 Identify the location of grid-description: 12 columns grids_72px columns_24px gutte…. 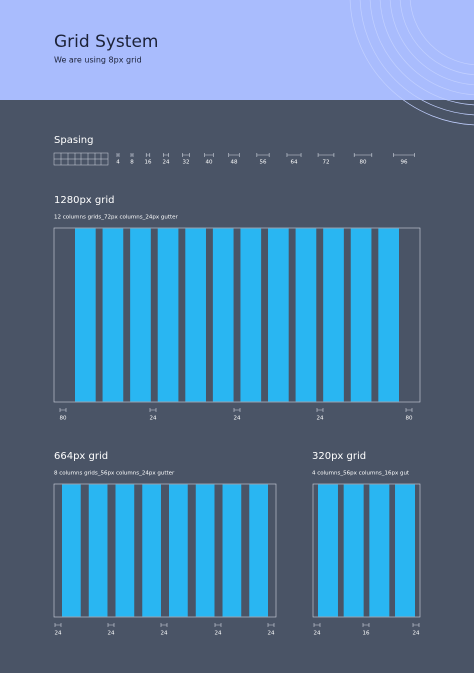
(116, 218).